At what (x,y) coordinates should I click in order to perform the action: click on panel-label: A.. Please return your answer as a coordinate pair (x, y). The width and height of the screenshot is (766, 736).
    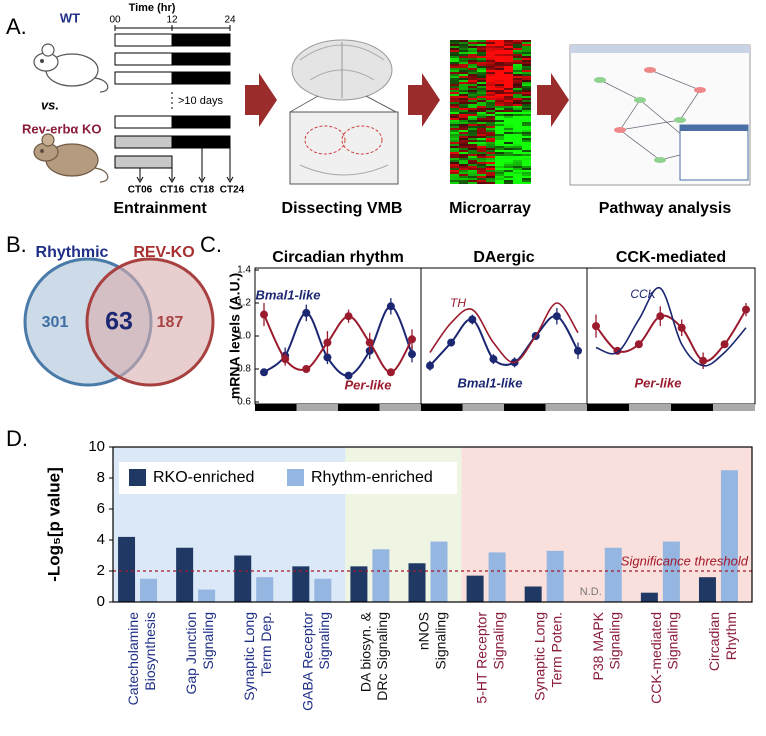
    Looking at the image, I should click on (16, 26).